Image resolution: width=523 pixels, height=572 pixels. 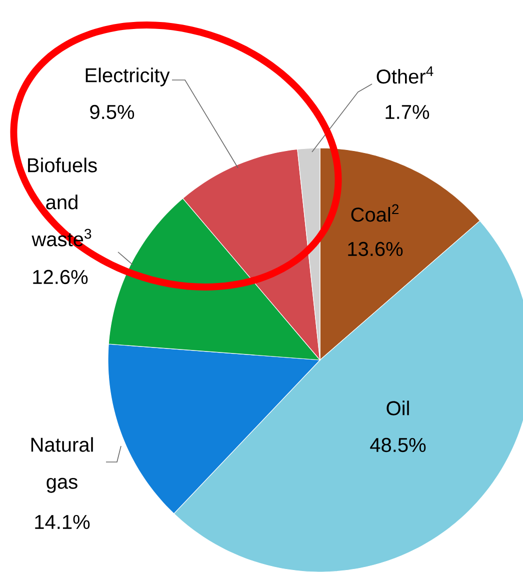 I want to click on category-label: Natural gas, so click(x=62, y=465).